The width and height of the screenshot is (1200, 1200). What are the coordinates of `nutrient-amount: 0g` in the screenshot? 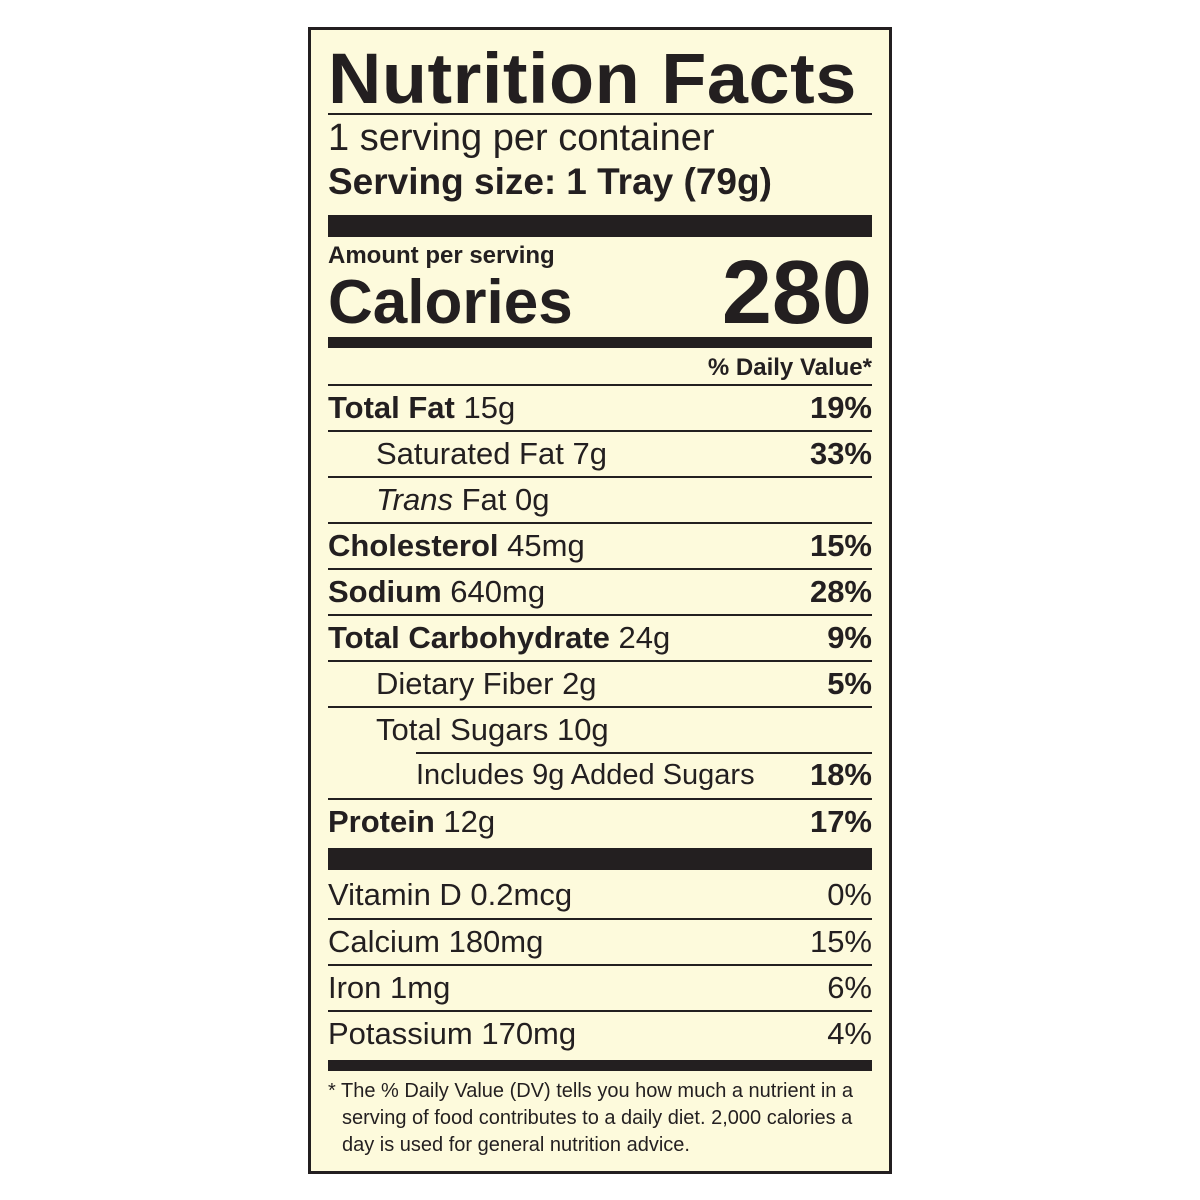 It's located at (532, 499).